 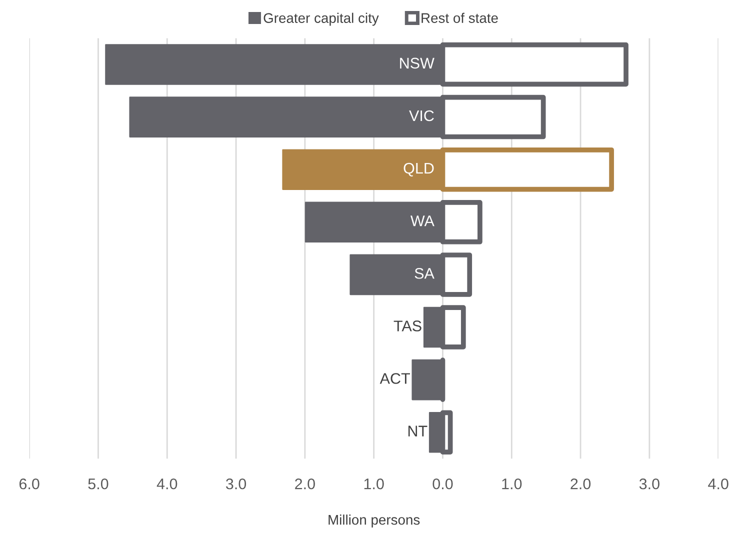 I want to click on y-tick-label: NSW, so click(x=417, y=63).